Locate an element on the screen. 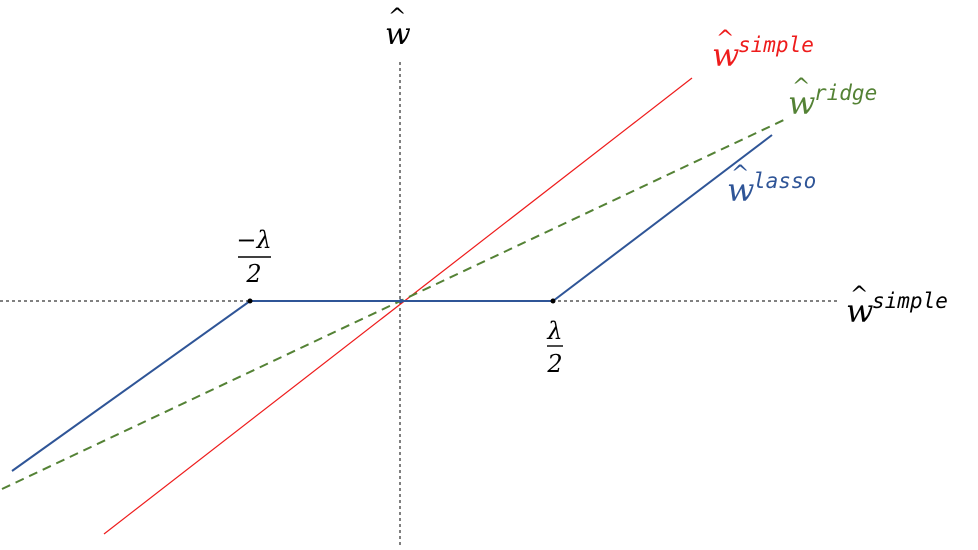  ridge-label-hat: ^ is located at coordinates (801, 87).